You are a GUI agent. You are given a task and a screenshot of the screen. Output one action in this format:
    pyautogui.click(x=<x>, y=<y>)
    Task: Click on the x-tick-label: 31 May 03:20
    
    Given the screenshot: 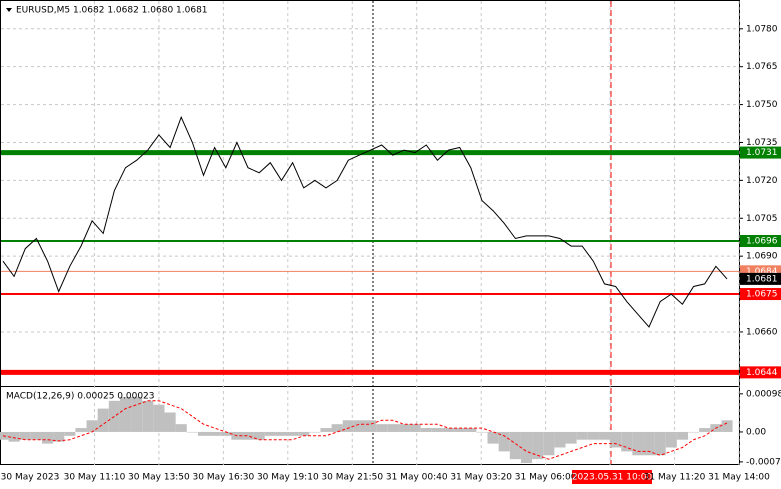 What is the action you would take?
    pyautogui.click(x=481, y=478)
    